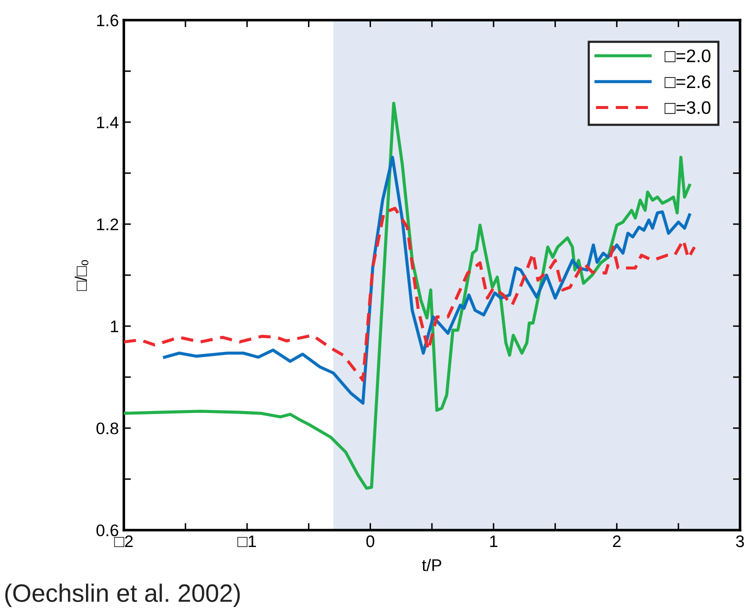 The height and width of the screenshot is (610, 746). Describe the element at coordinates (107, 530) in the screenshot. I see `y-tick-label: 0.6` at that location.